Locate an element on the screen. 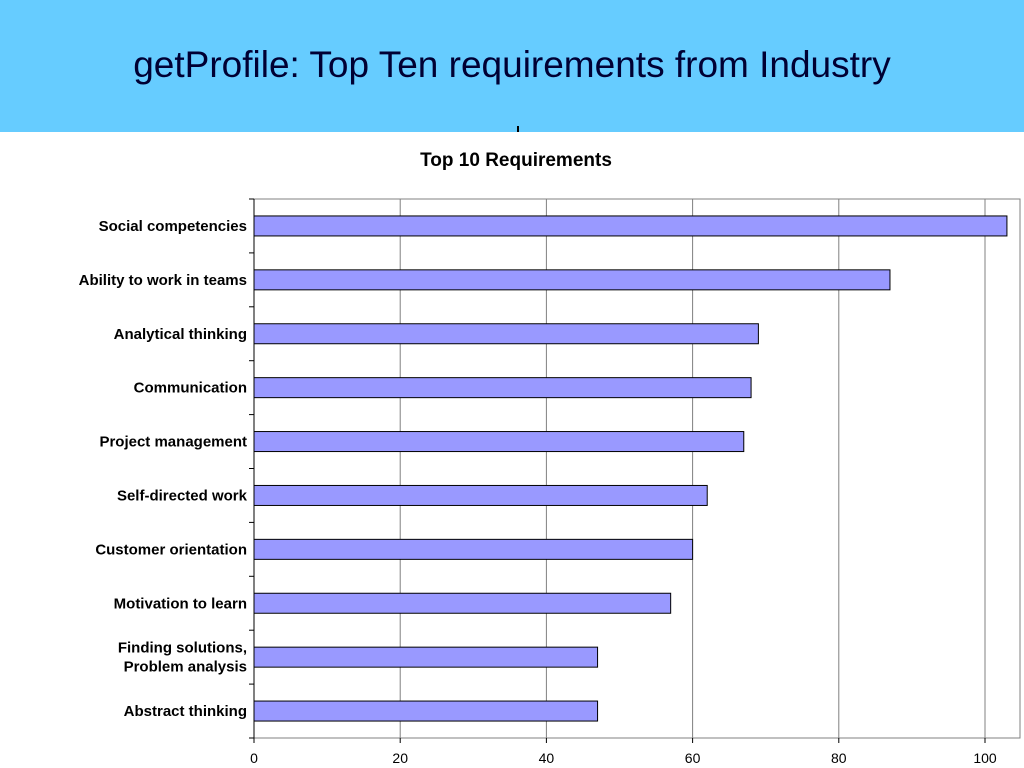 Image resolution: width=1024 pixels, height=768 pixels. category-label: Problem analysis is located at coordinates (185, 667).